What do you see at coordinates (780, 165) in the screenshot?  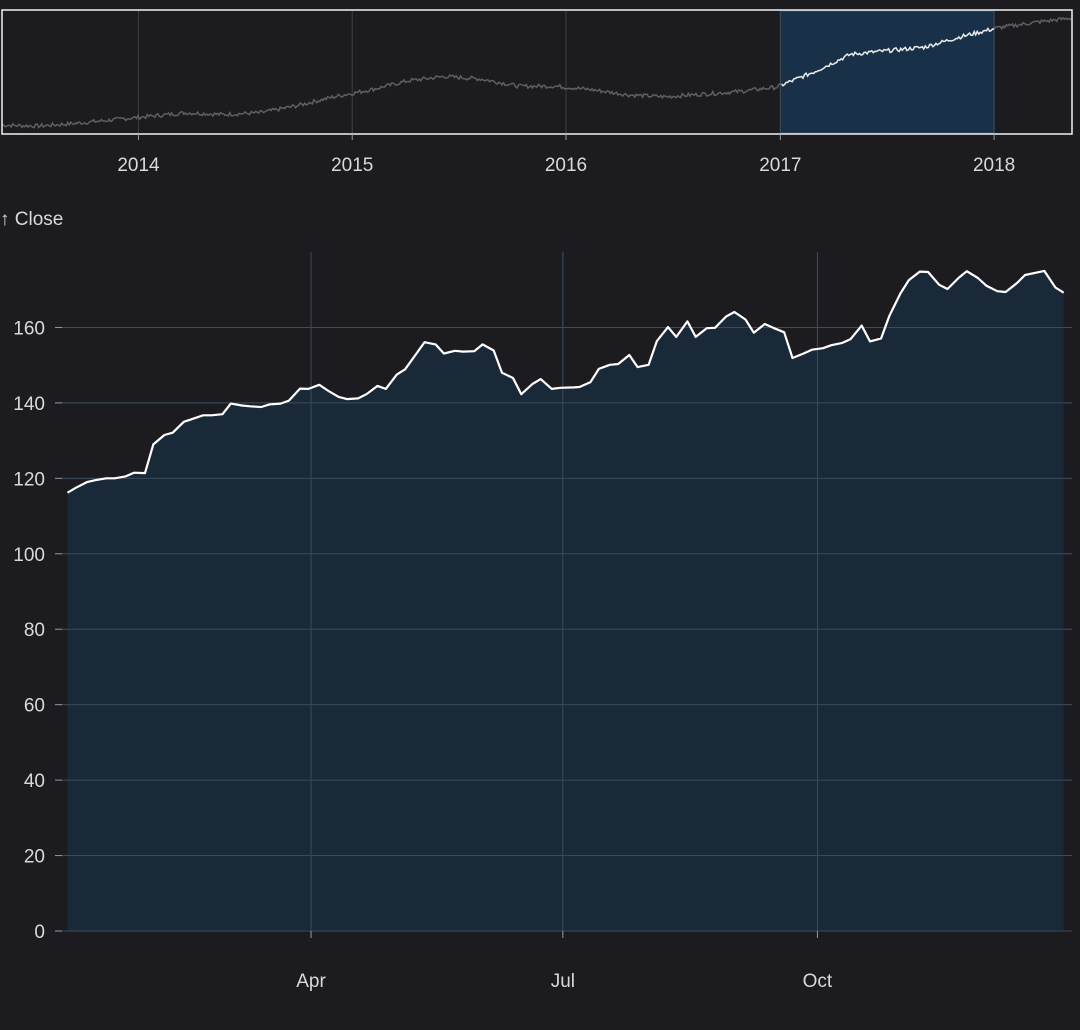 I see `overview-tick-label: 2017` at bounding box center [780, 165].